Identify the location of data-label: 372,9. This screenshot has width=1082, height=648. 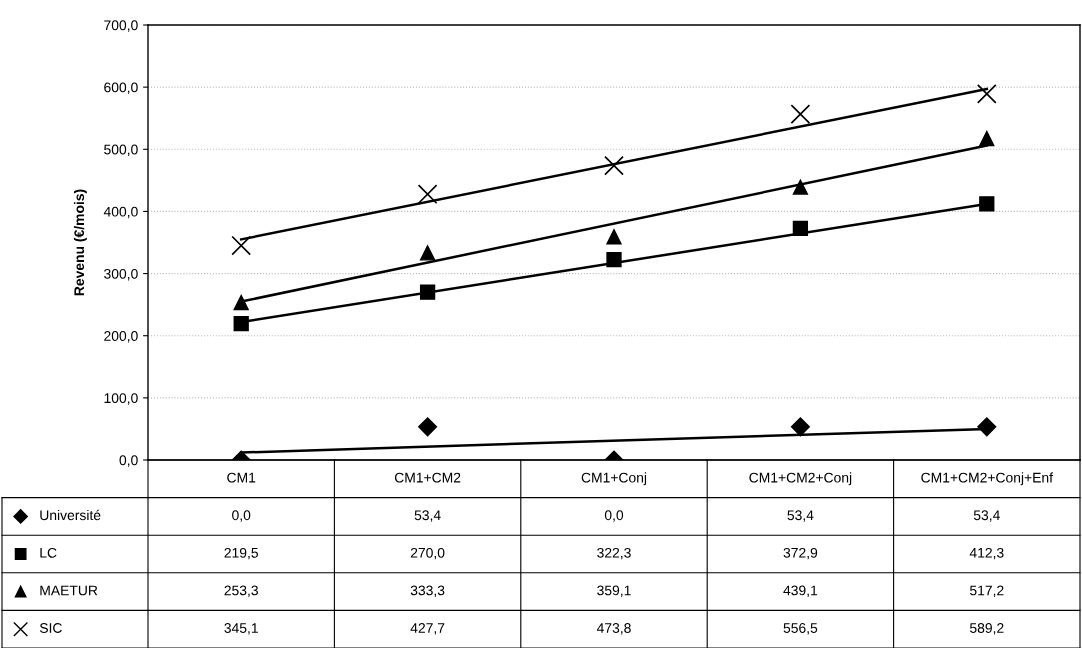
(800, 553).